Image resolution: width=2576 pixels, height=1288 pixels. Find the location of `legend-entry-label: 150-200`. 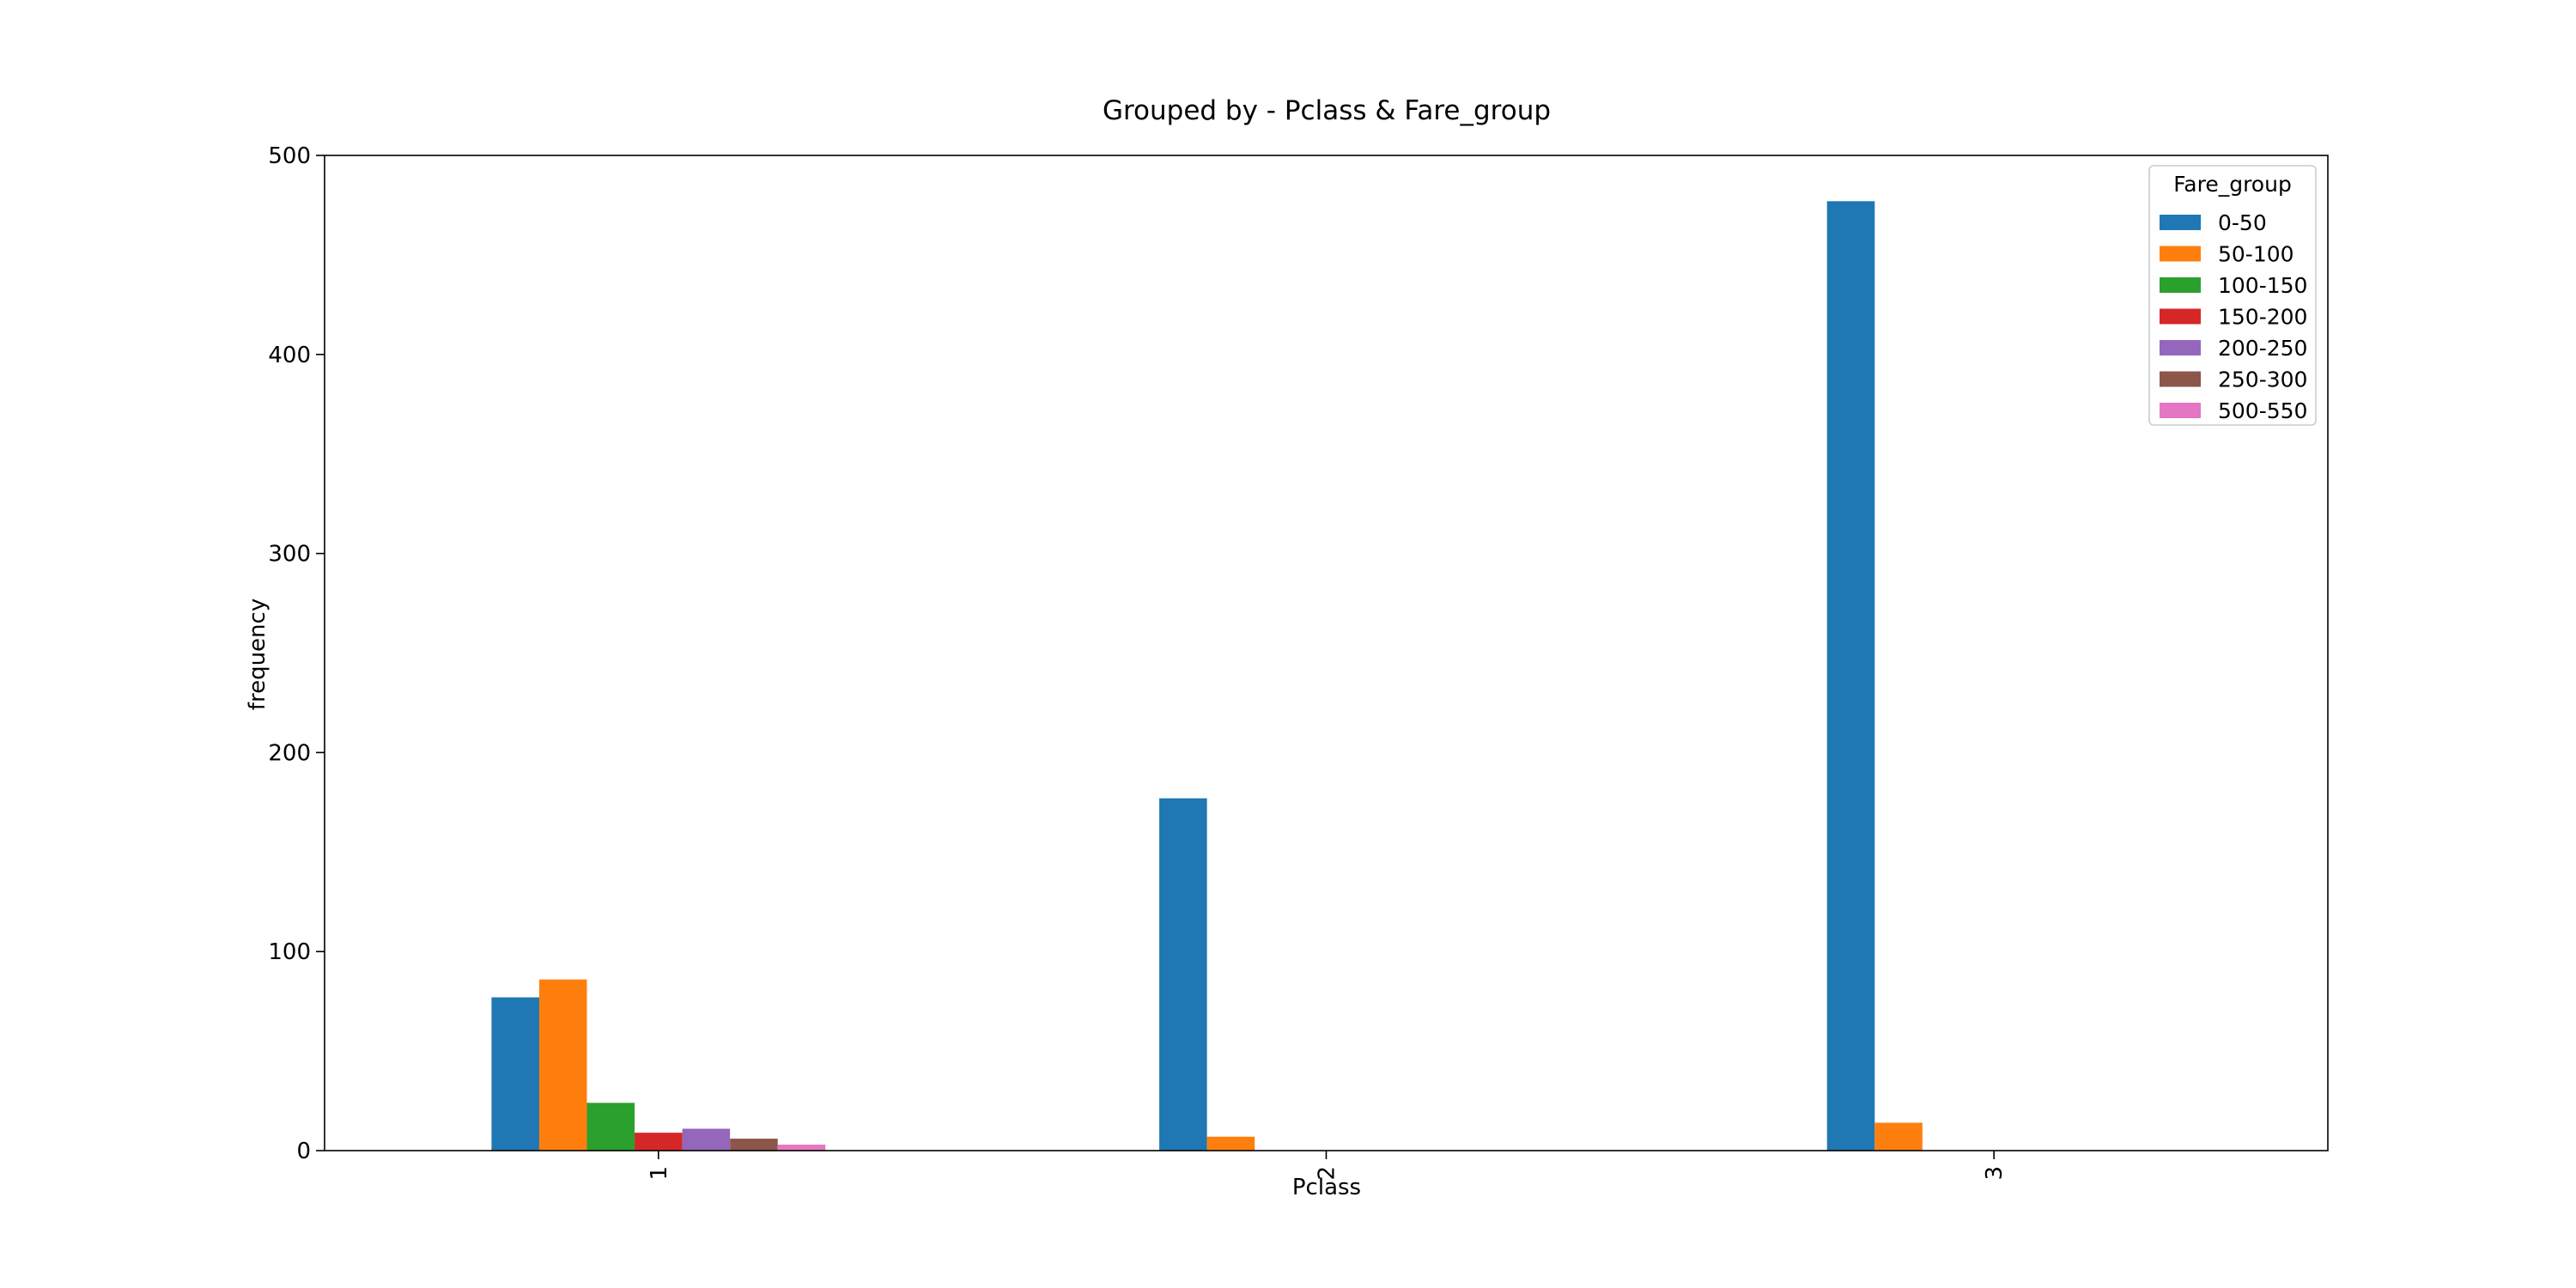

legend-entry-label: 150-200 is located at coordinates (2262, 317).